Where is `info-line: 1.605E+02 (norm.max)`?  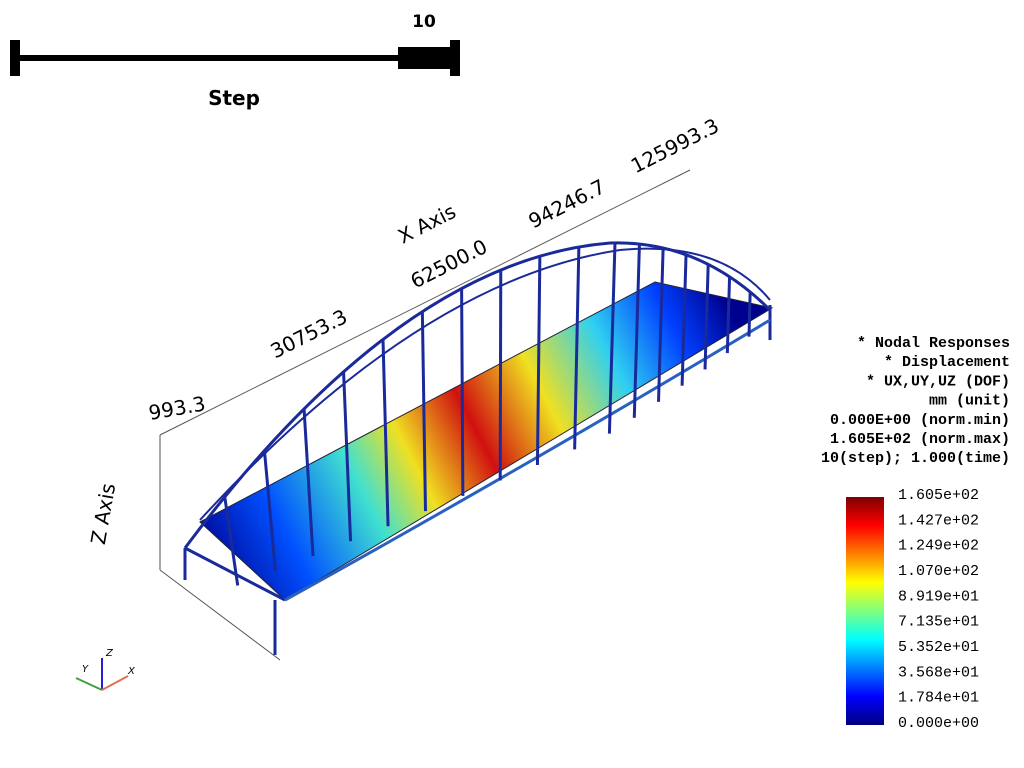
info-line: 1.605E+02 (norm.max) is located at coordinates (920, 439).